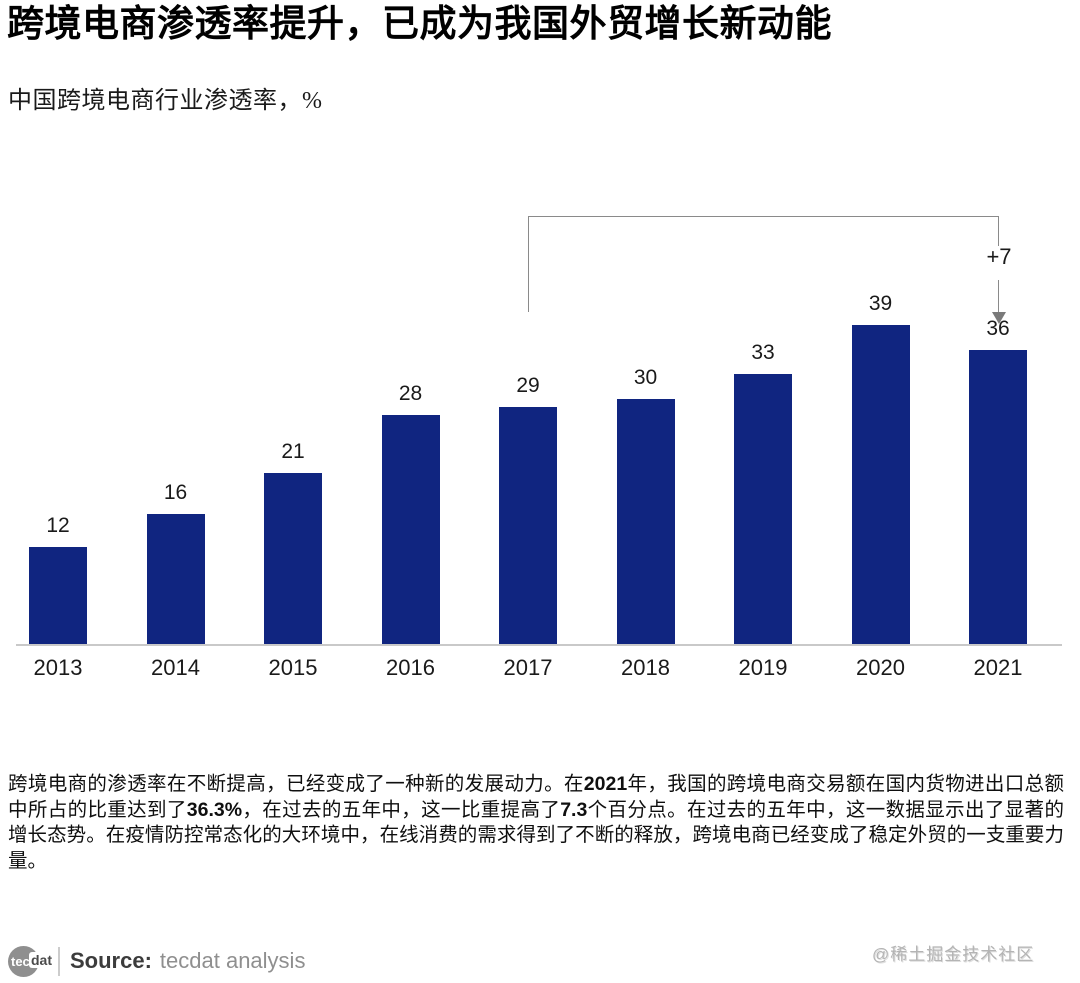 This screenshot has width=1080, height=983. Describe the element at coordinates (998, 497) in the screenshot. I see `bar-2021` at that location.